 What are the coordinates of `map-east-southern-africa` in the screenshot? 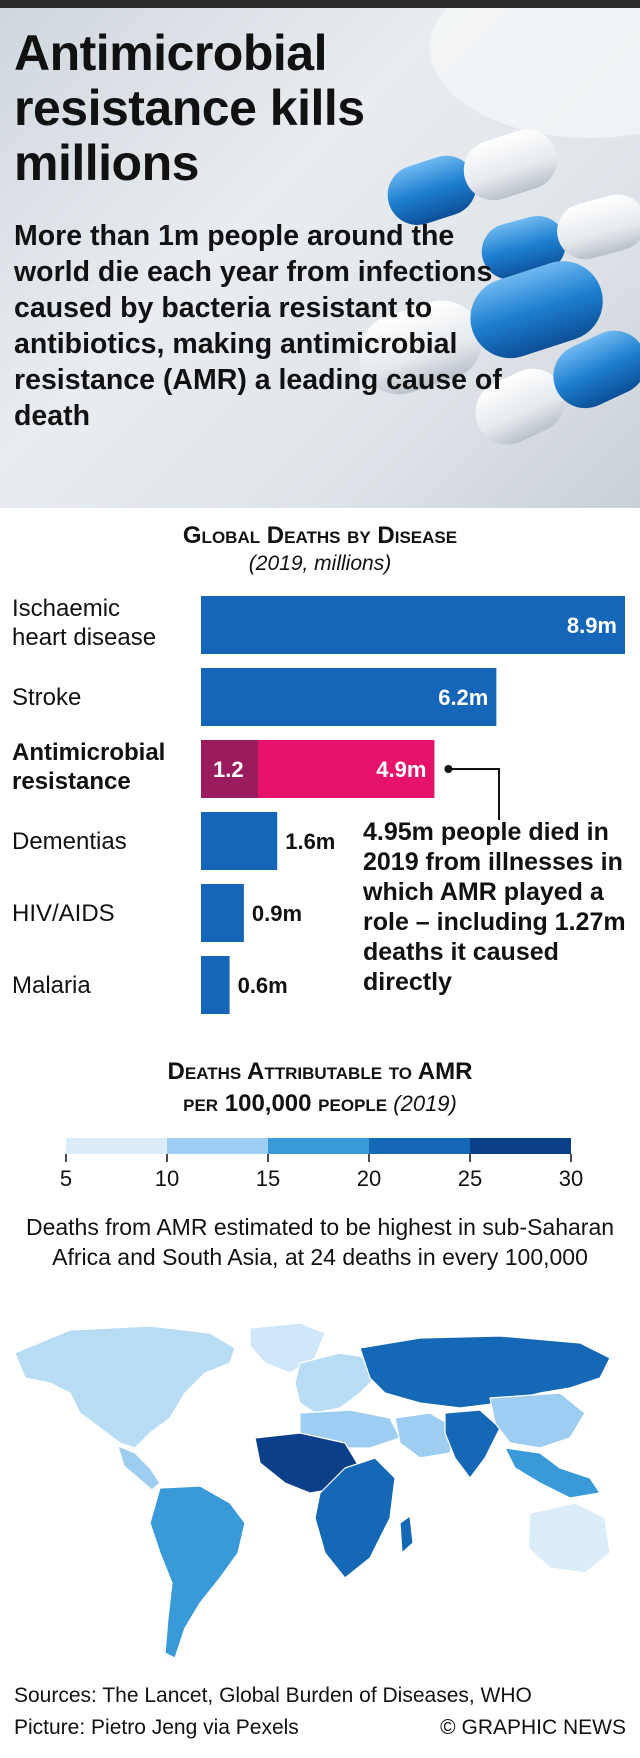 It's located at (355, 1518).